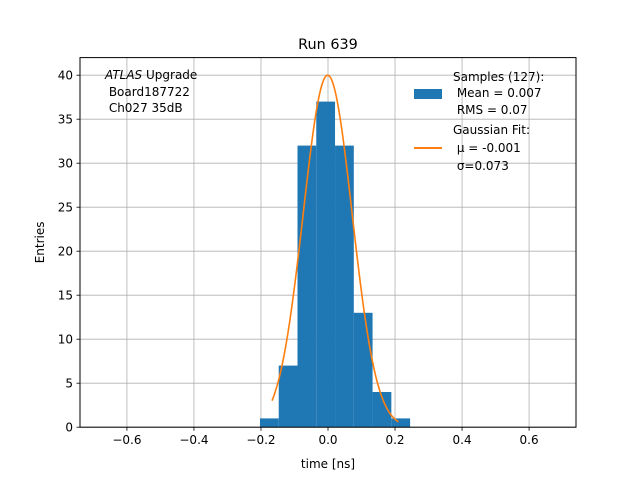 This screenshot has width=640, height=480. I want to click on x-tick-label: 0.4, so click(462, 440).